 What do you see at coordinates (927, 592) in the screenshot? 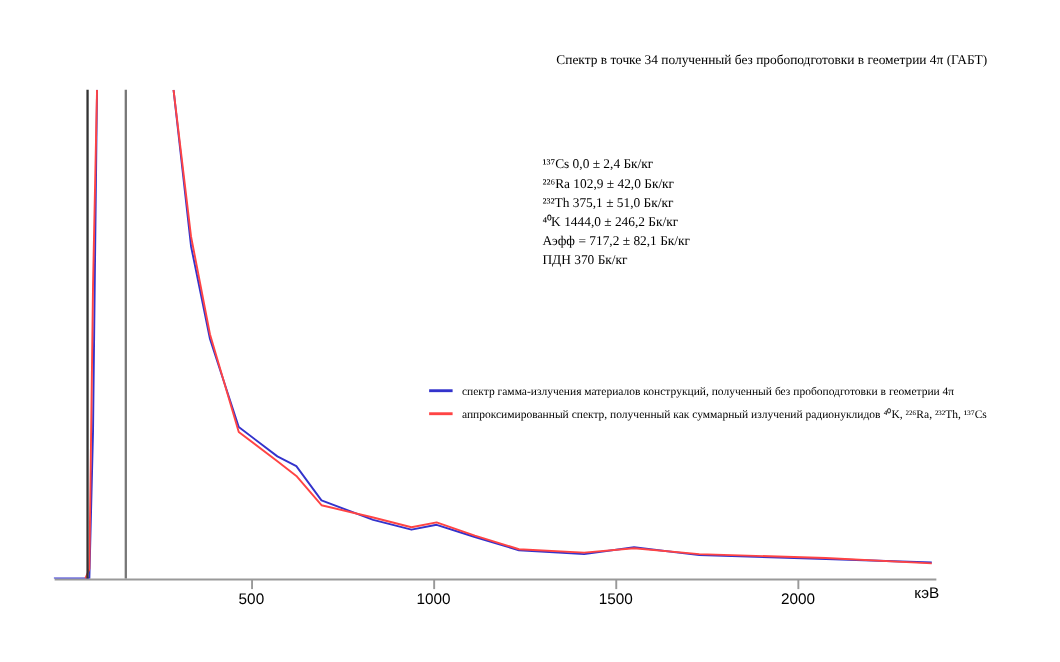
I see `x-axis-title: кэВ` at bounding box center [927, 592].